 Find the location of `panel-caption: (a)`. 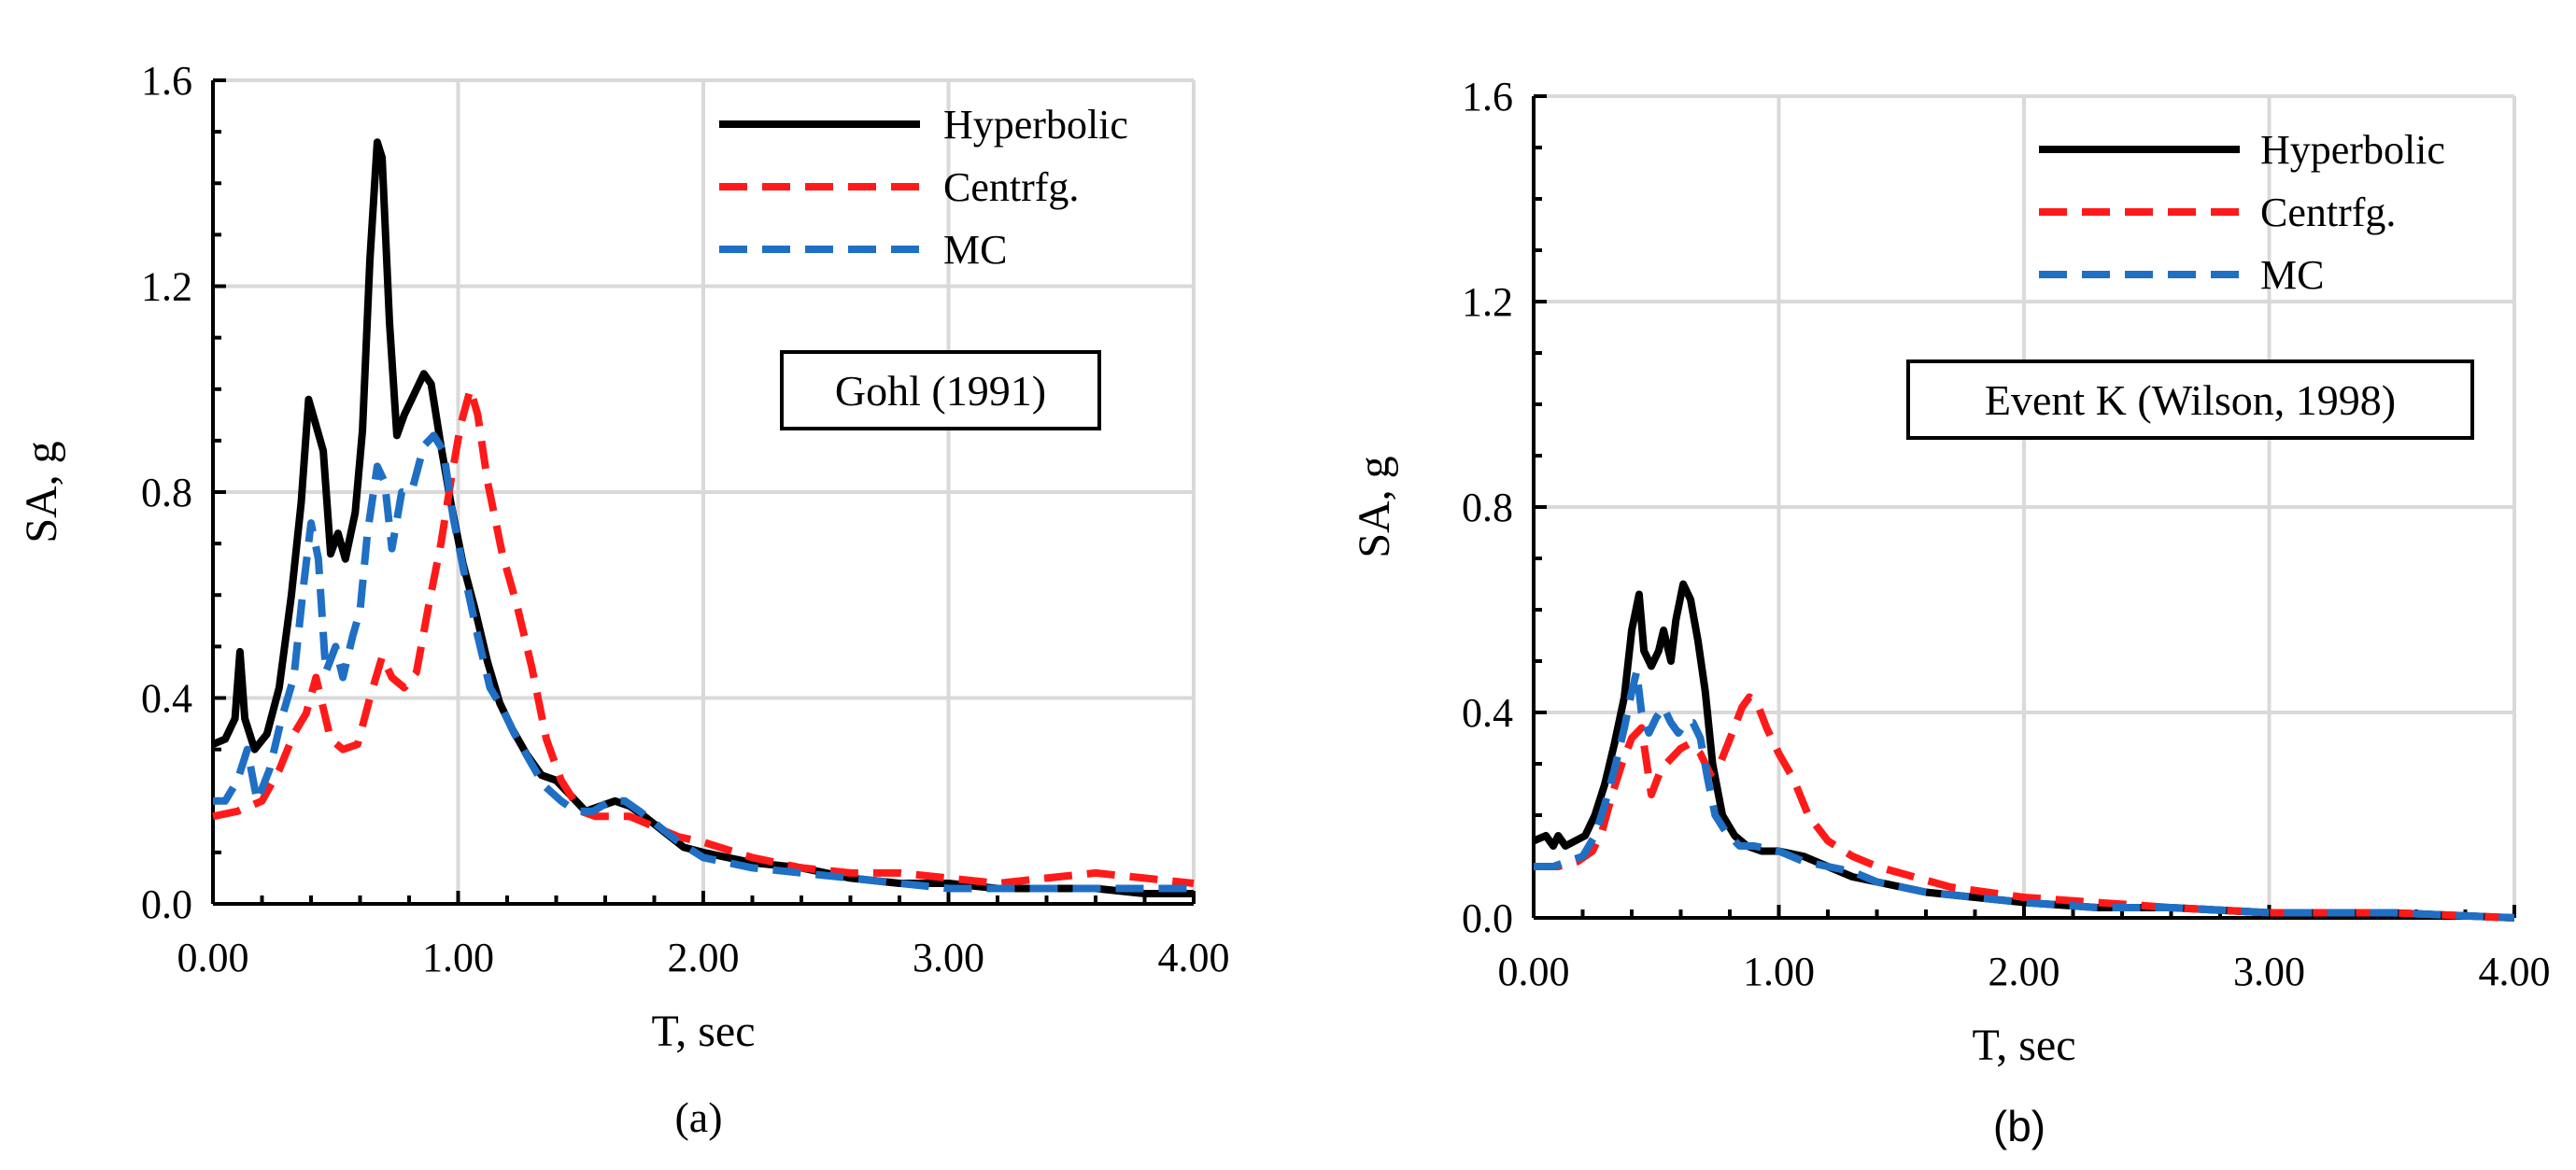

panel-caption: (a) is located at coordinates (698, 1117).